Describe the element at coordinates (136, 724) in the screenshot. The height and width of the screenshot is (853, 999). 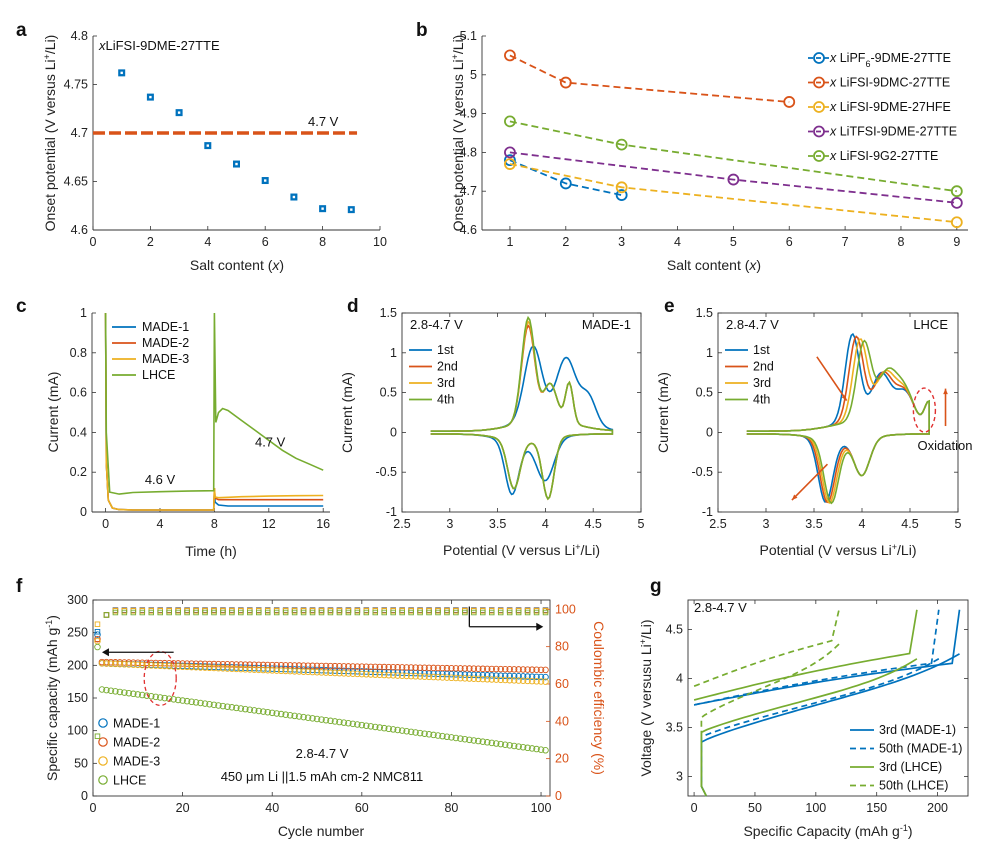
I see `legend-label: MADE-1` at that location.